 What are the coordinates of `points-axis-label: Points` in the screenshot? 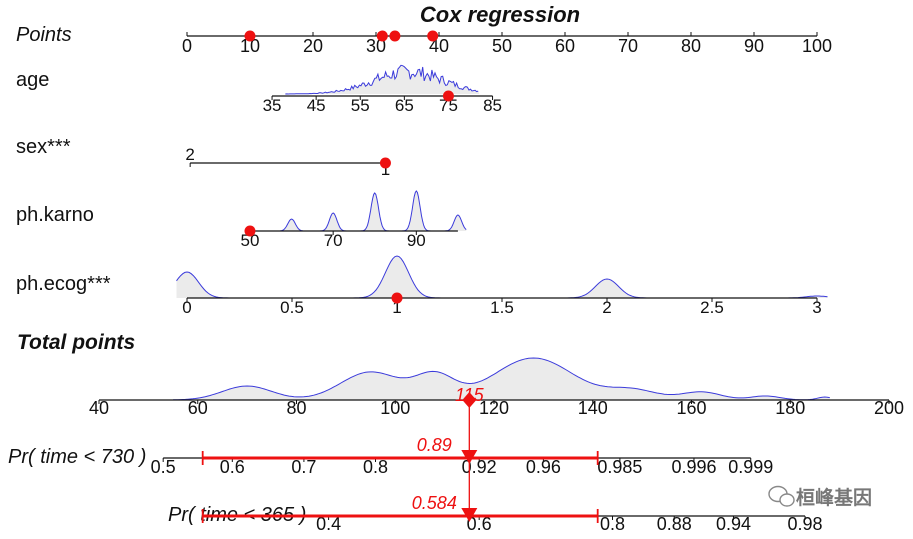 It's located at (44, 35).